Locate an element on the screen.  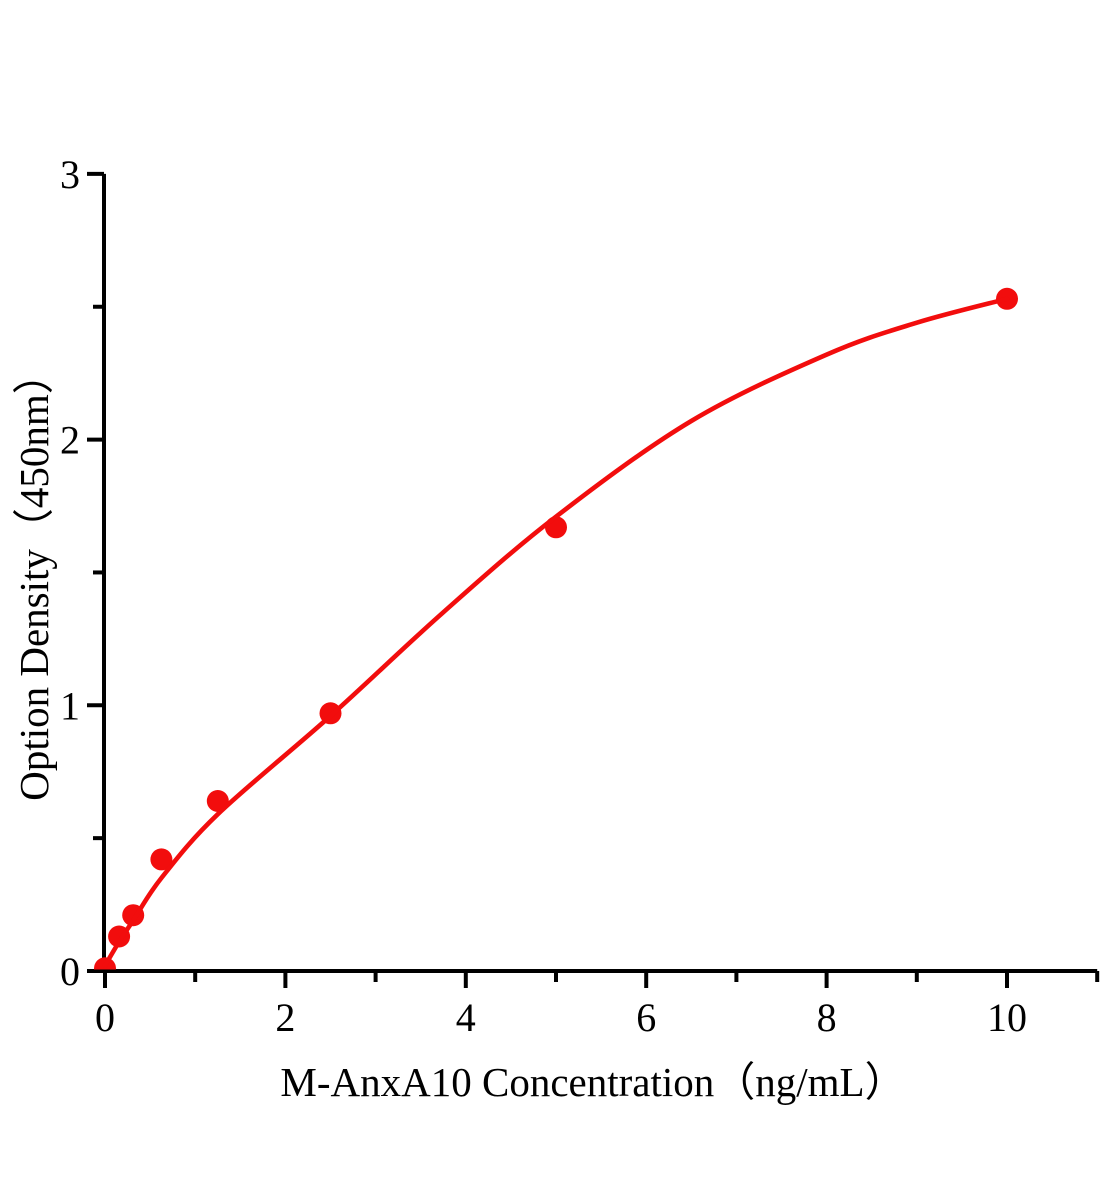
x-tick-label: 4 is located at coordinates (466, 1017).